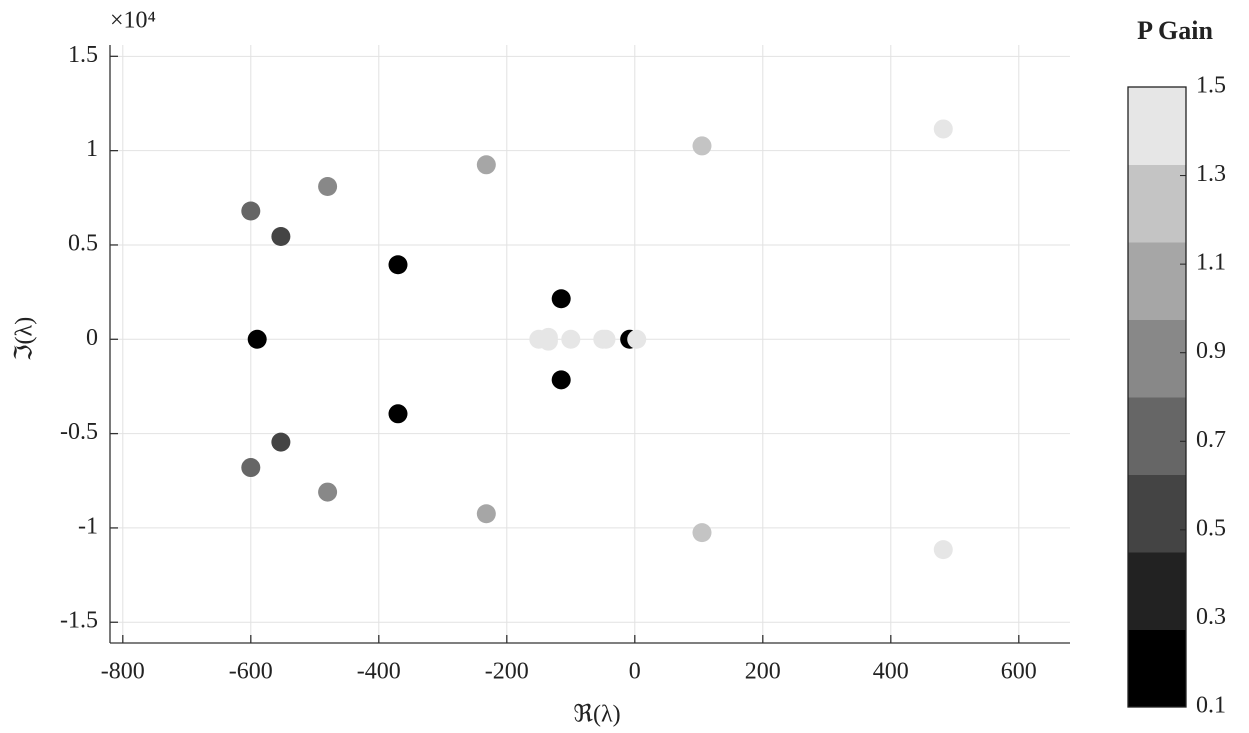 The height and width of the screenshot is (733, 1249). Describe the element at coordinates (83, 243) in the screenshot. I see `y-tick-label: 0.5` at that location.